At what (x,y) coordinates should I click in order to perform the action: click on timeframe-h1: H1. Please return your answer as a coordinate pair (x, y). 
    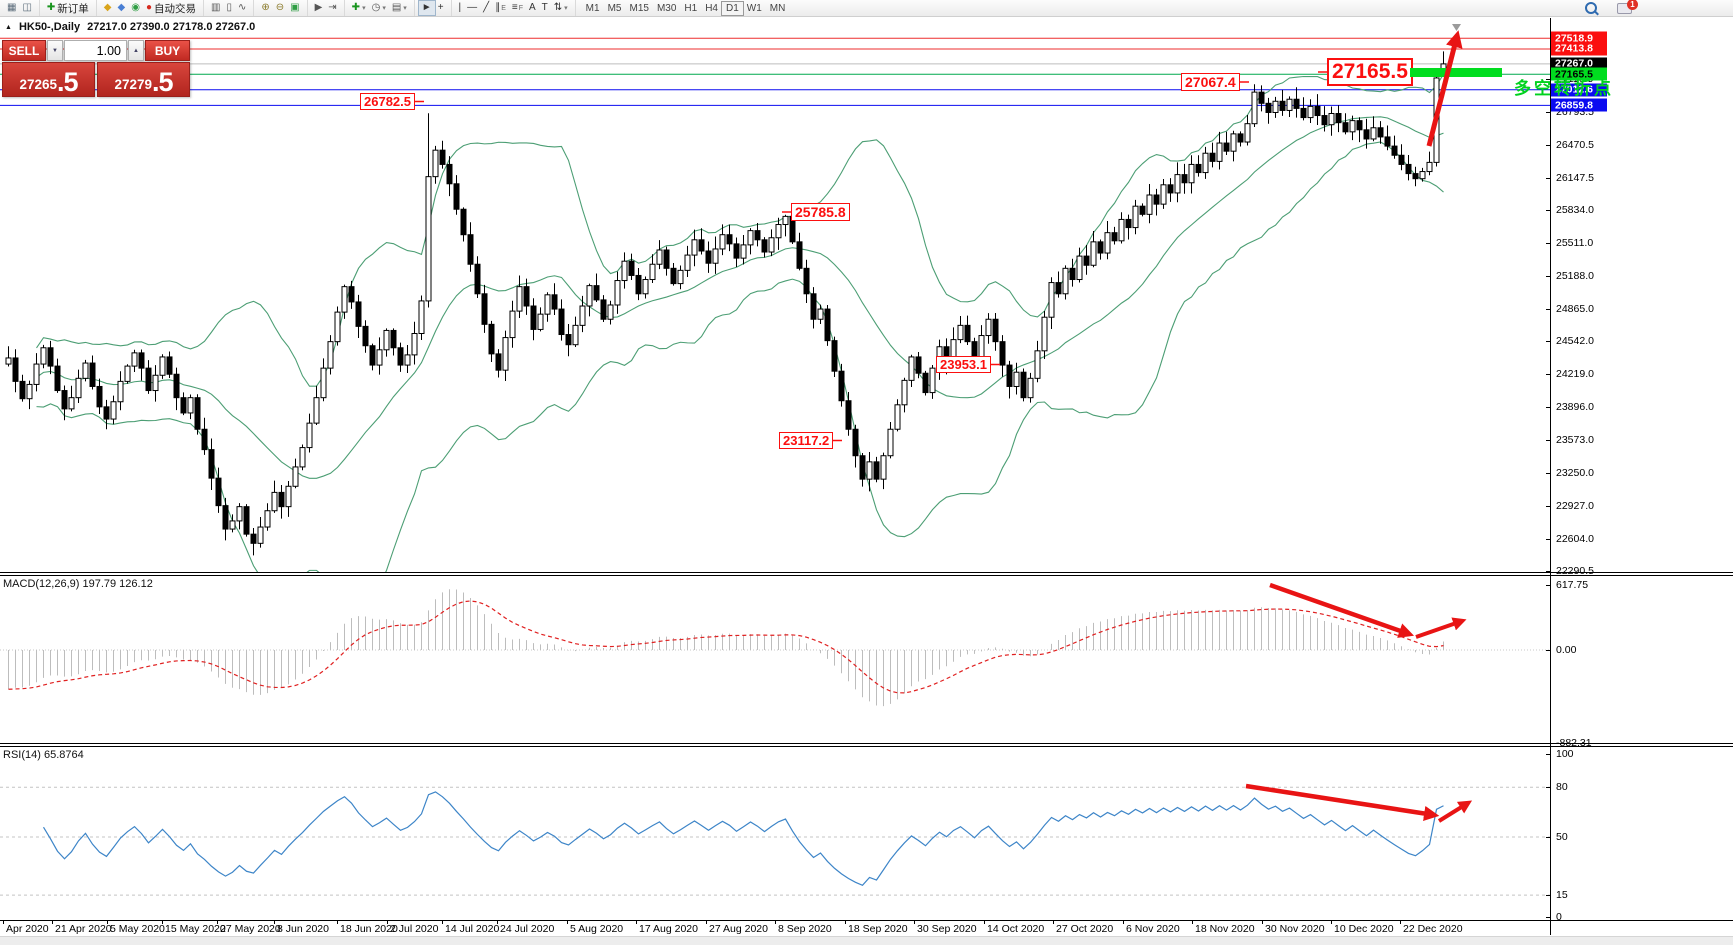
    Looking at the image, I should click on (691, 8).